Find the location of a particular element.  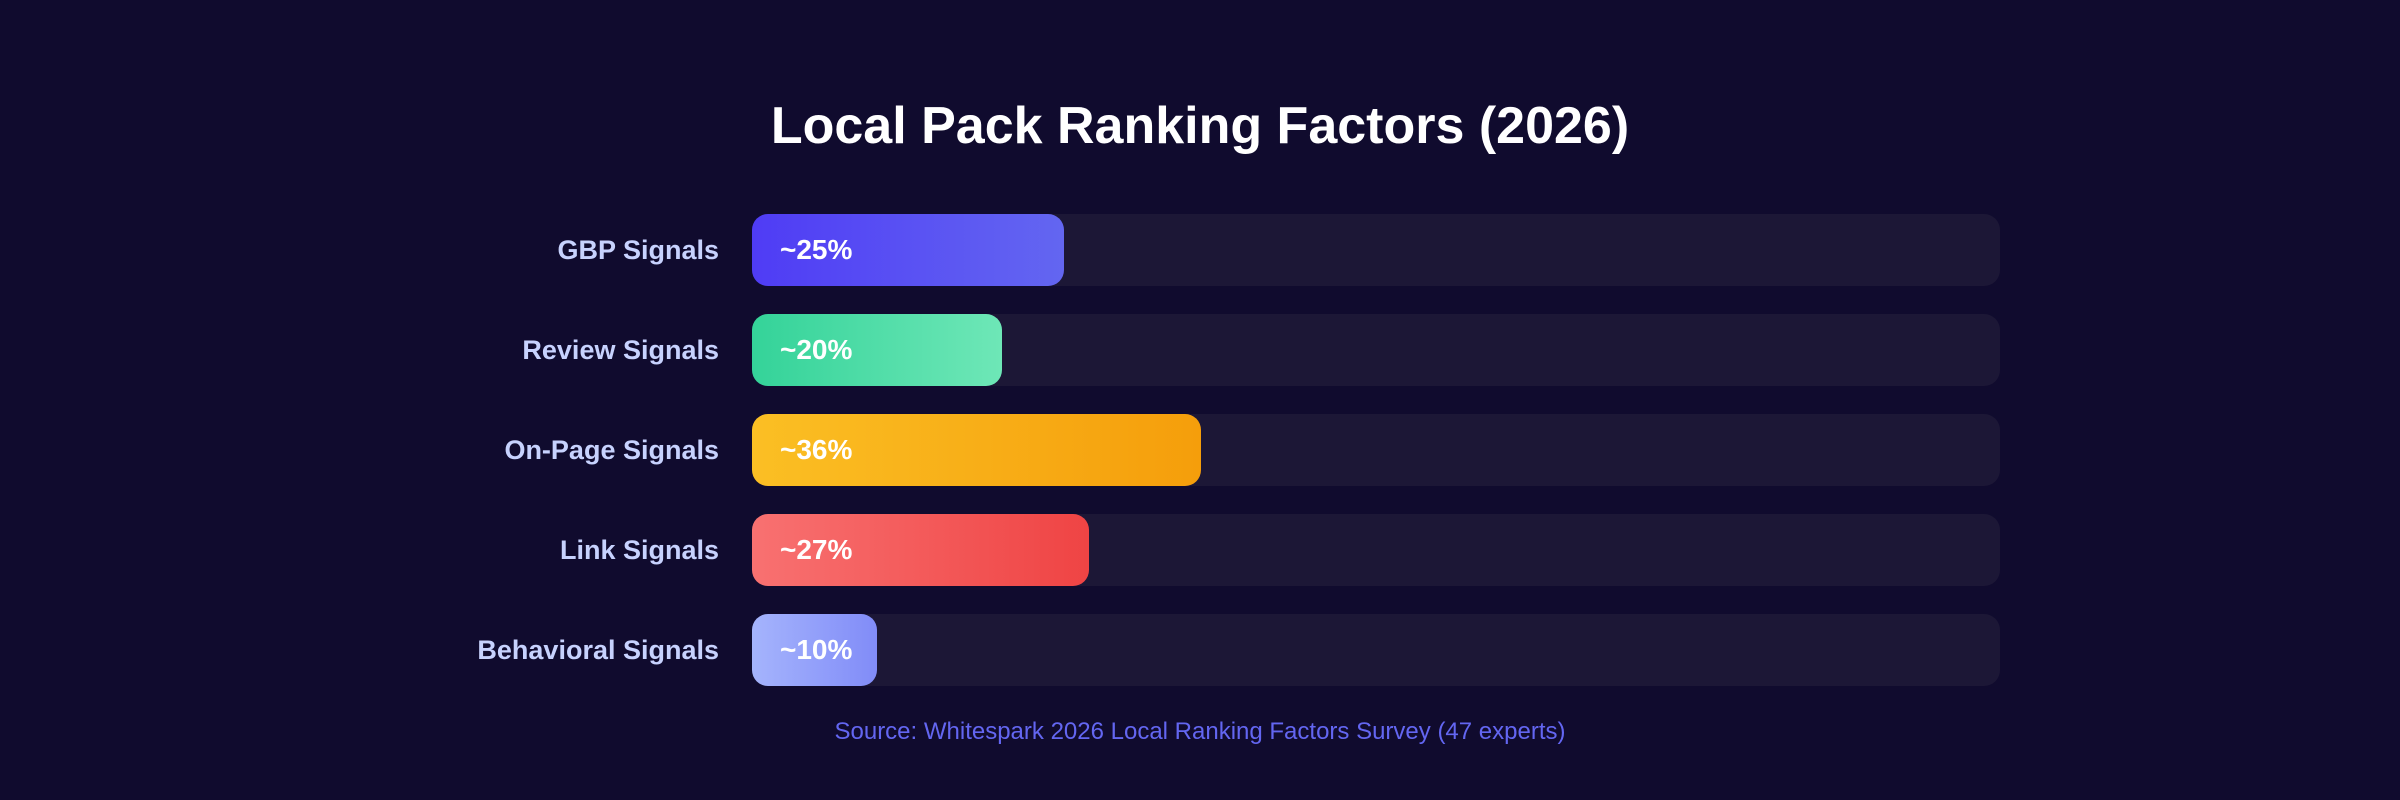

bar-row: GBP Signals ~25% is located at coordinates (1200, 250).